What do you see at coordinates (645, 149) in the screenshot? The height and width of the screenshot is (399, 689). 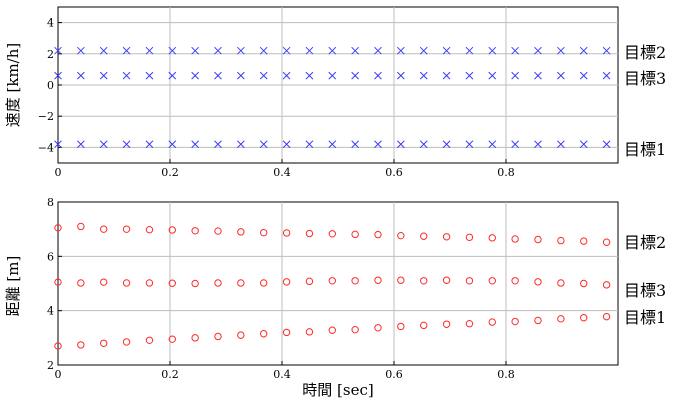 I see `legend-top-target1: 目標1` at bounding box center [645, 149].